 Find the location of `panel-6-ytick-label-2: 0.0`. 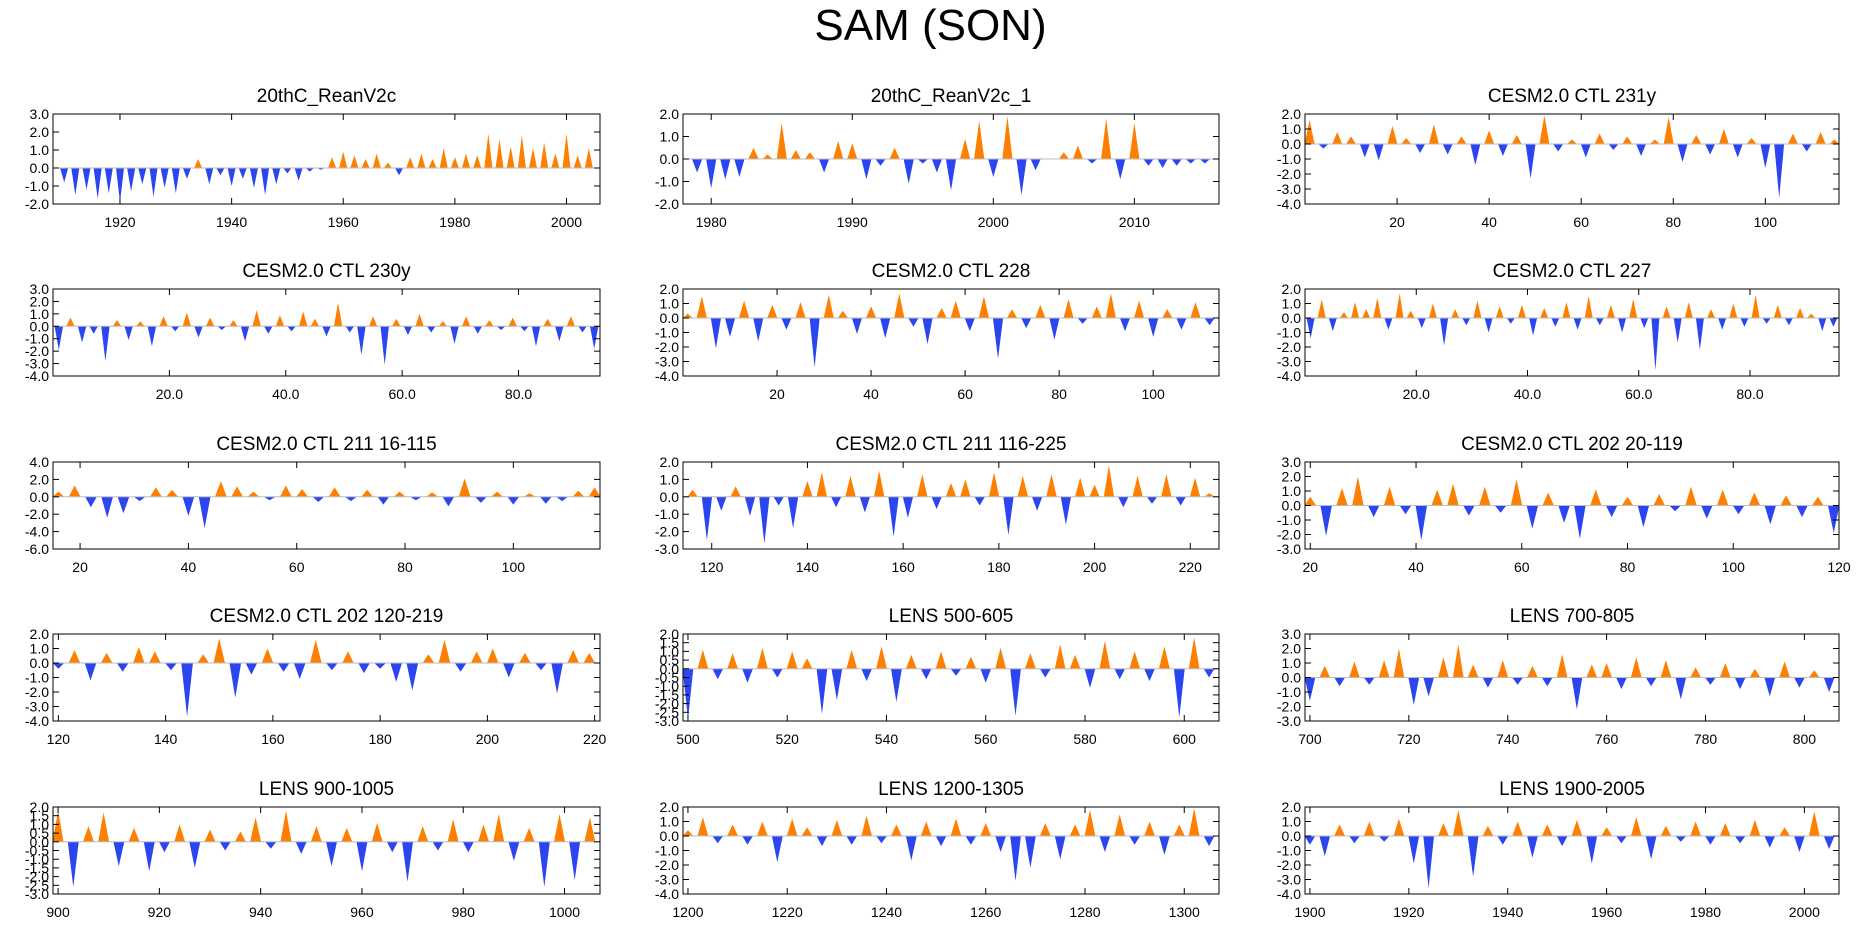

panel-6-ytick-label-2: 0.0 is located at coordinates (1292, 318).